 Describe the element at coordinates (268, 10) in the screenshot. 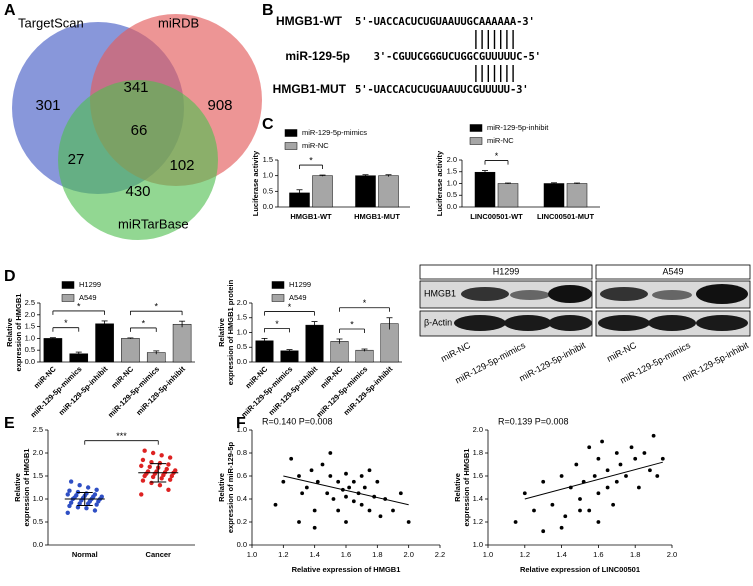

I see `panel-letter: B` at that location.